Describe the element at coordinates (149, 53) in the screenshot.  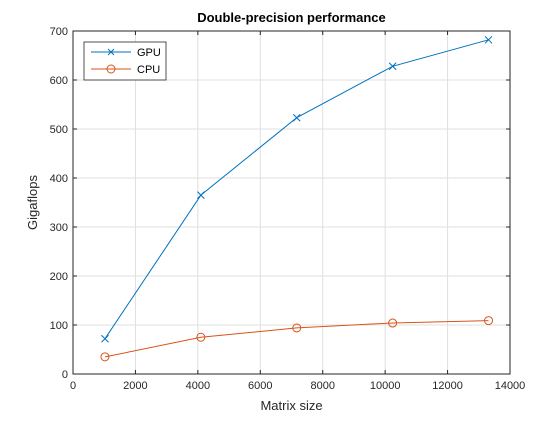
I see `legend-label-gpu: GPU` at that location.